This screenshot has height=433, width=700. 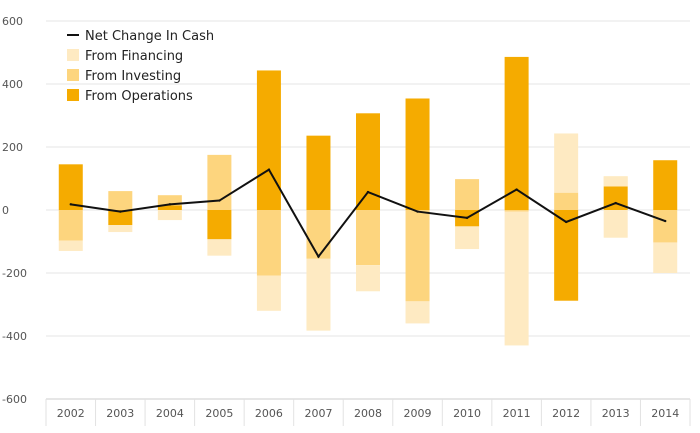 I want to click on y-tick-label: 400, so click(x=12, y=84).